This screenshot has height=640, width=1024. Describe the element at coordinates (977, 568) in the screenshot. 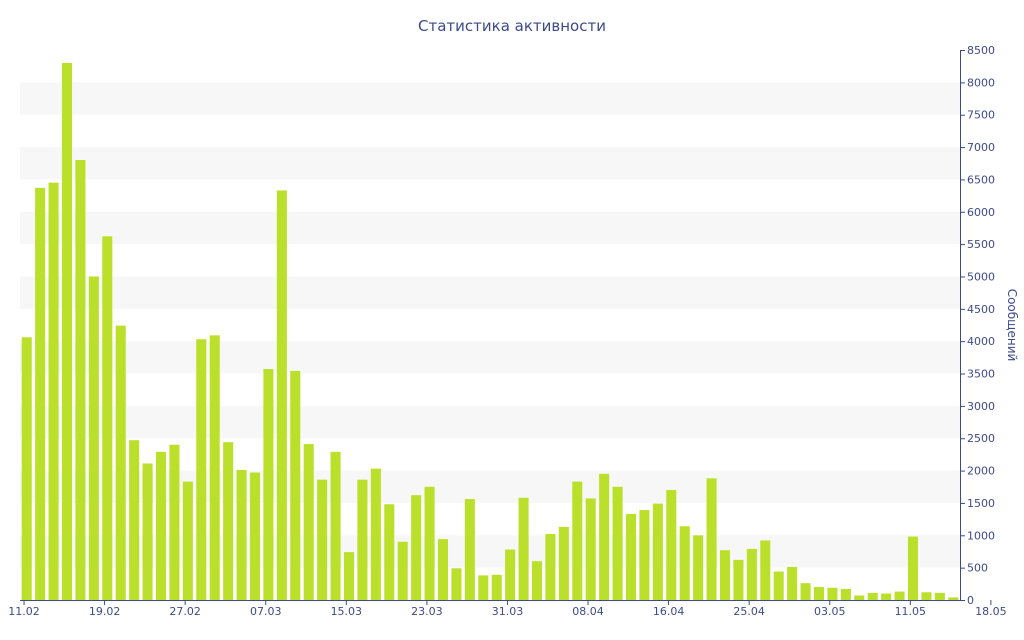

I see `y-tick-label: 500` at that location.